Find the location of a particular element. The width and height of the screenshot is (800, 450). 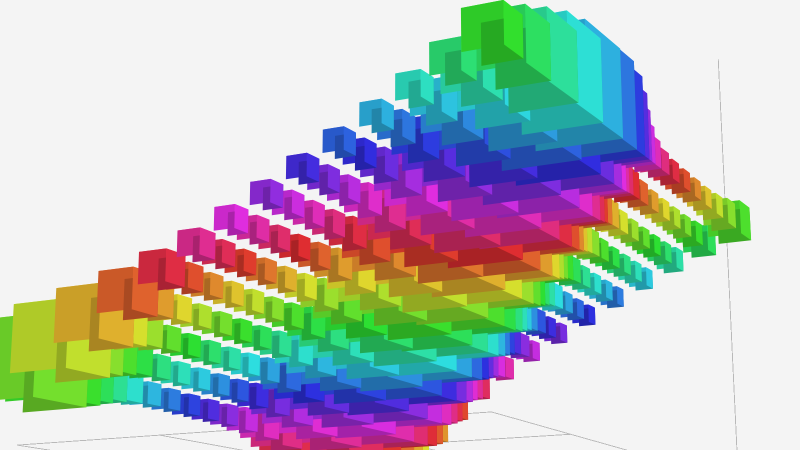

axis-spines is located at coordinates (727, 254).